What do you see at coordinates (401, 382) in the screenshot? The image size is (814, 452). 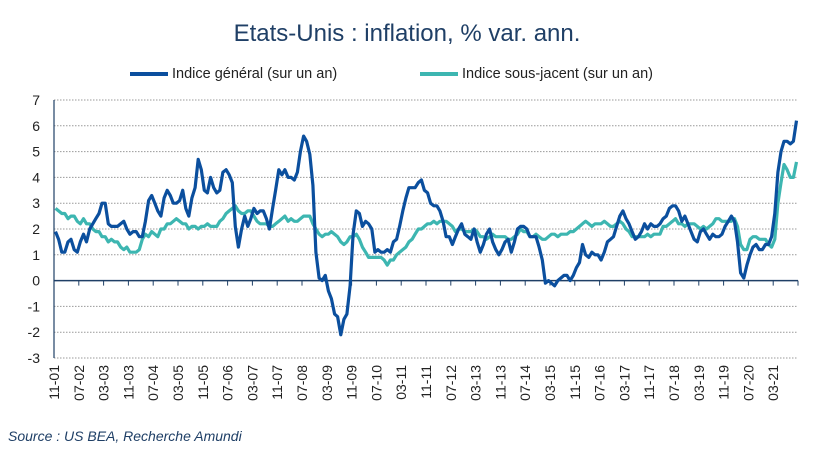 I see `x-tick-label: 03-11` at bounding box center [401, 382].